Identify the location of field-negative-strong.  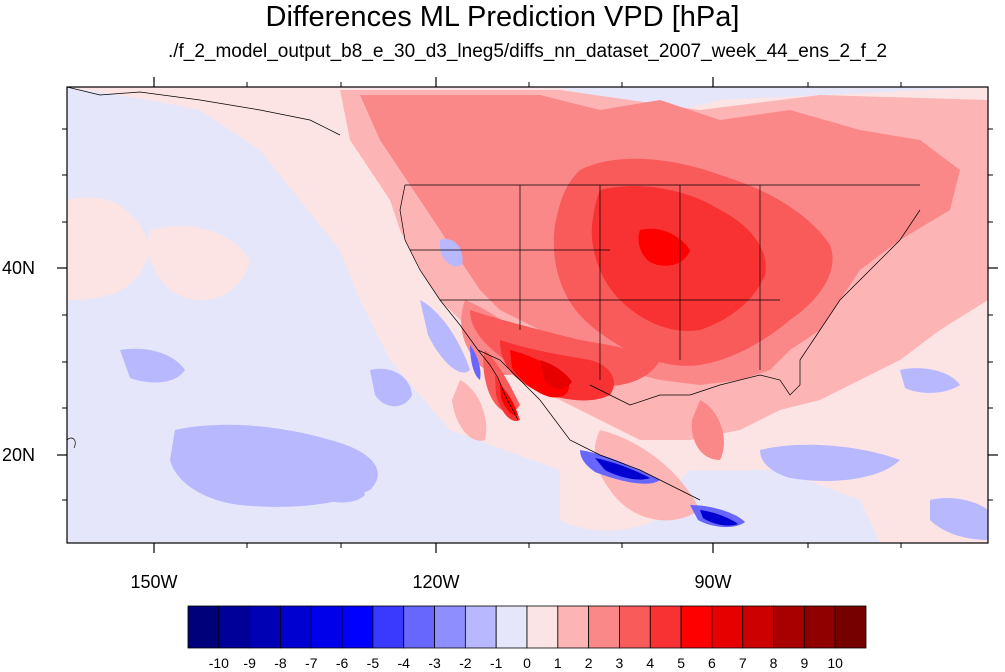
(666, 492).